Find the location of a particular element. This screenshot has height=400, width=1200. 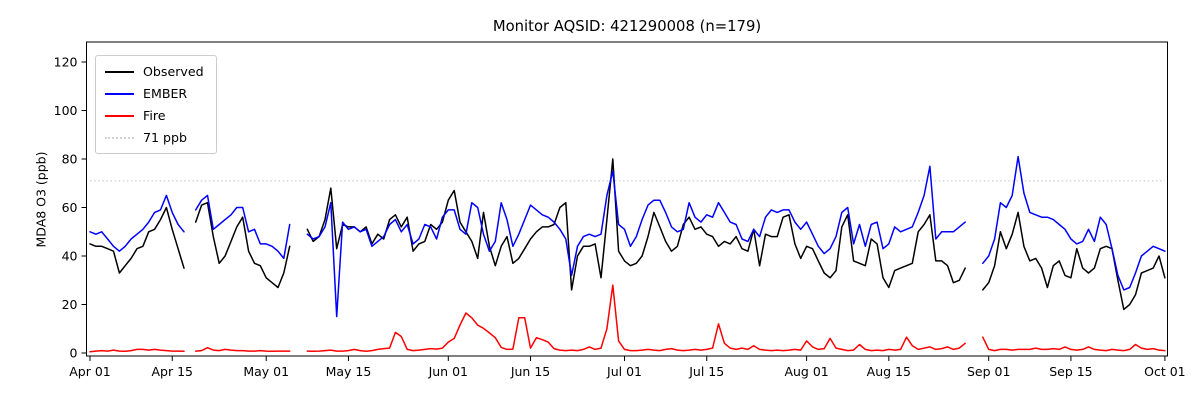

x-tick-label: Jul 15 is located at coordinates (706, 371).